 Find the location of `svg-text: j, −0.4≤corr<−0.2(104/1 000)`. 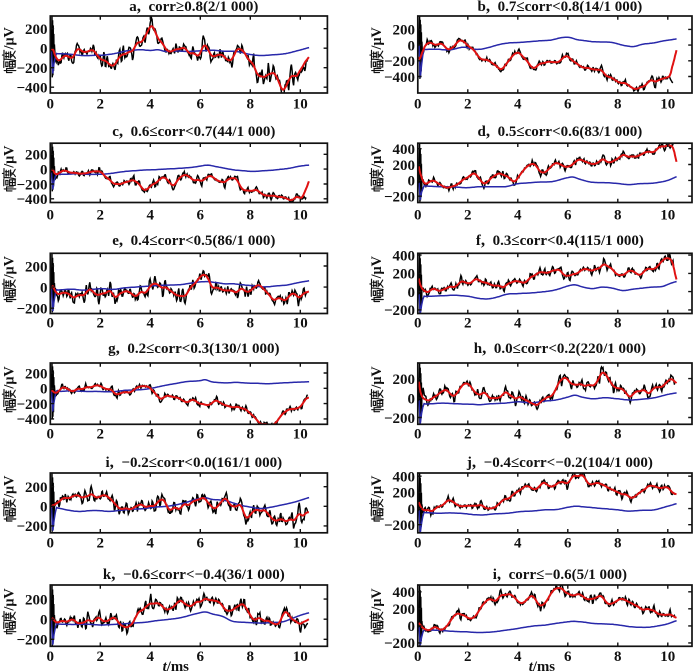

svg-text: j, −0.4≤corr<−0.2(104/1 000) is located at coordinates (559, 461).